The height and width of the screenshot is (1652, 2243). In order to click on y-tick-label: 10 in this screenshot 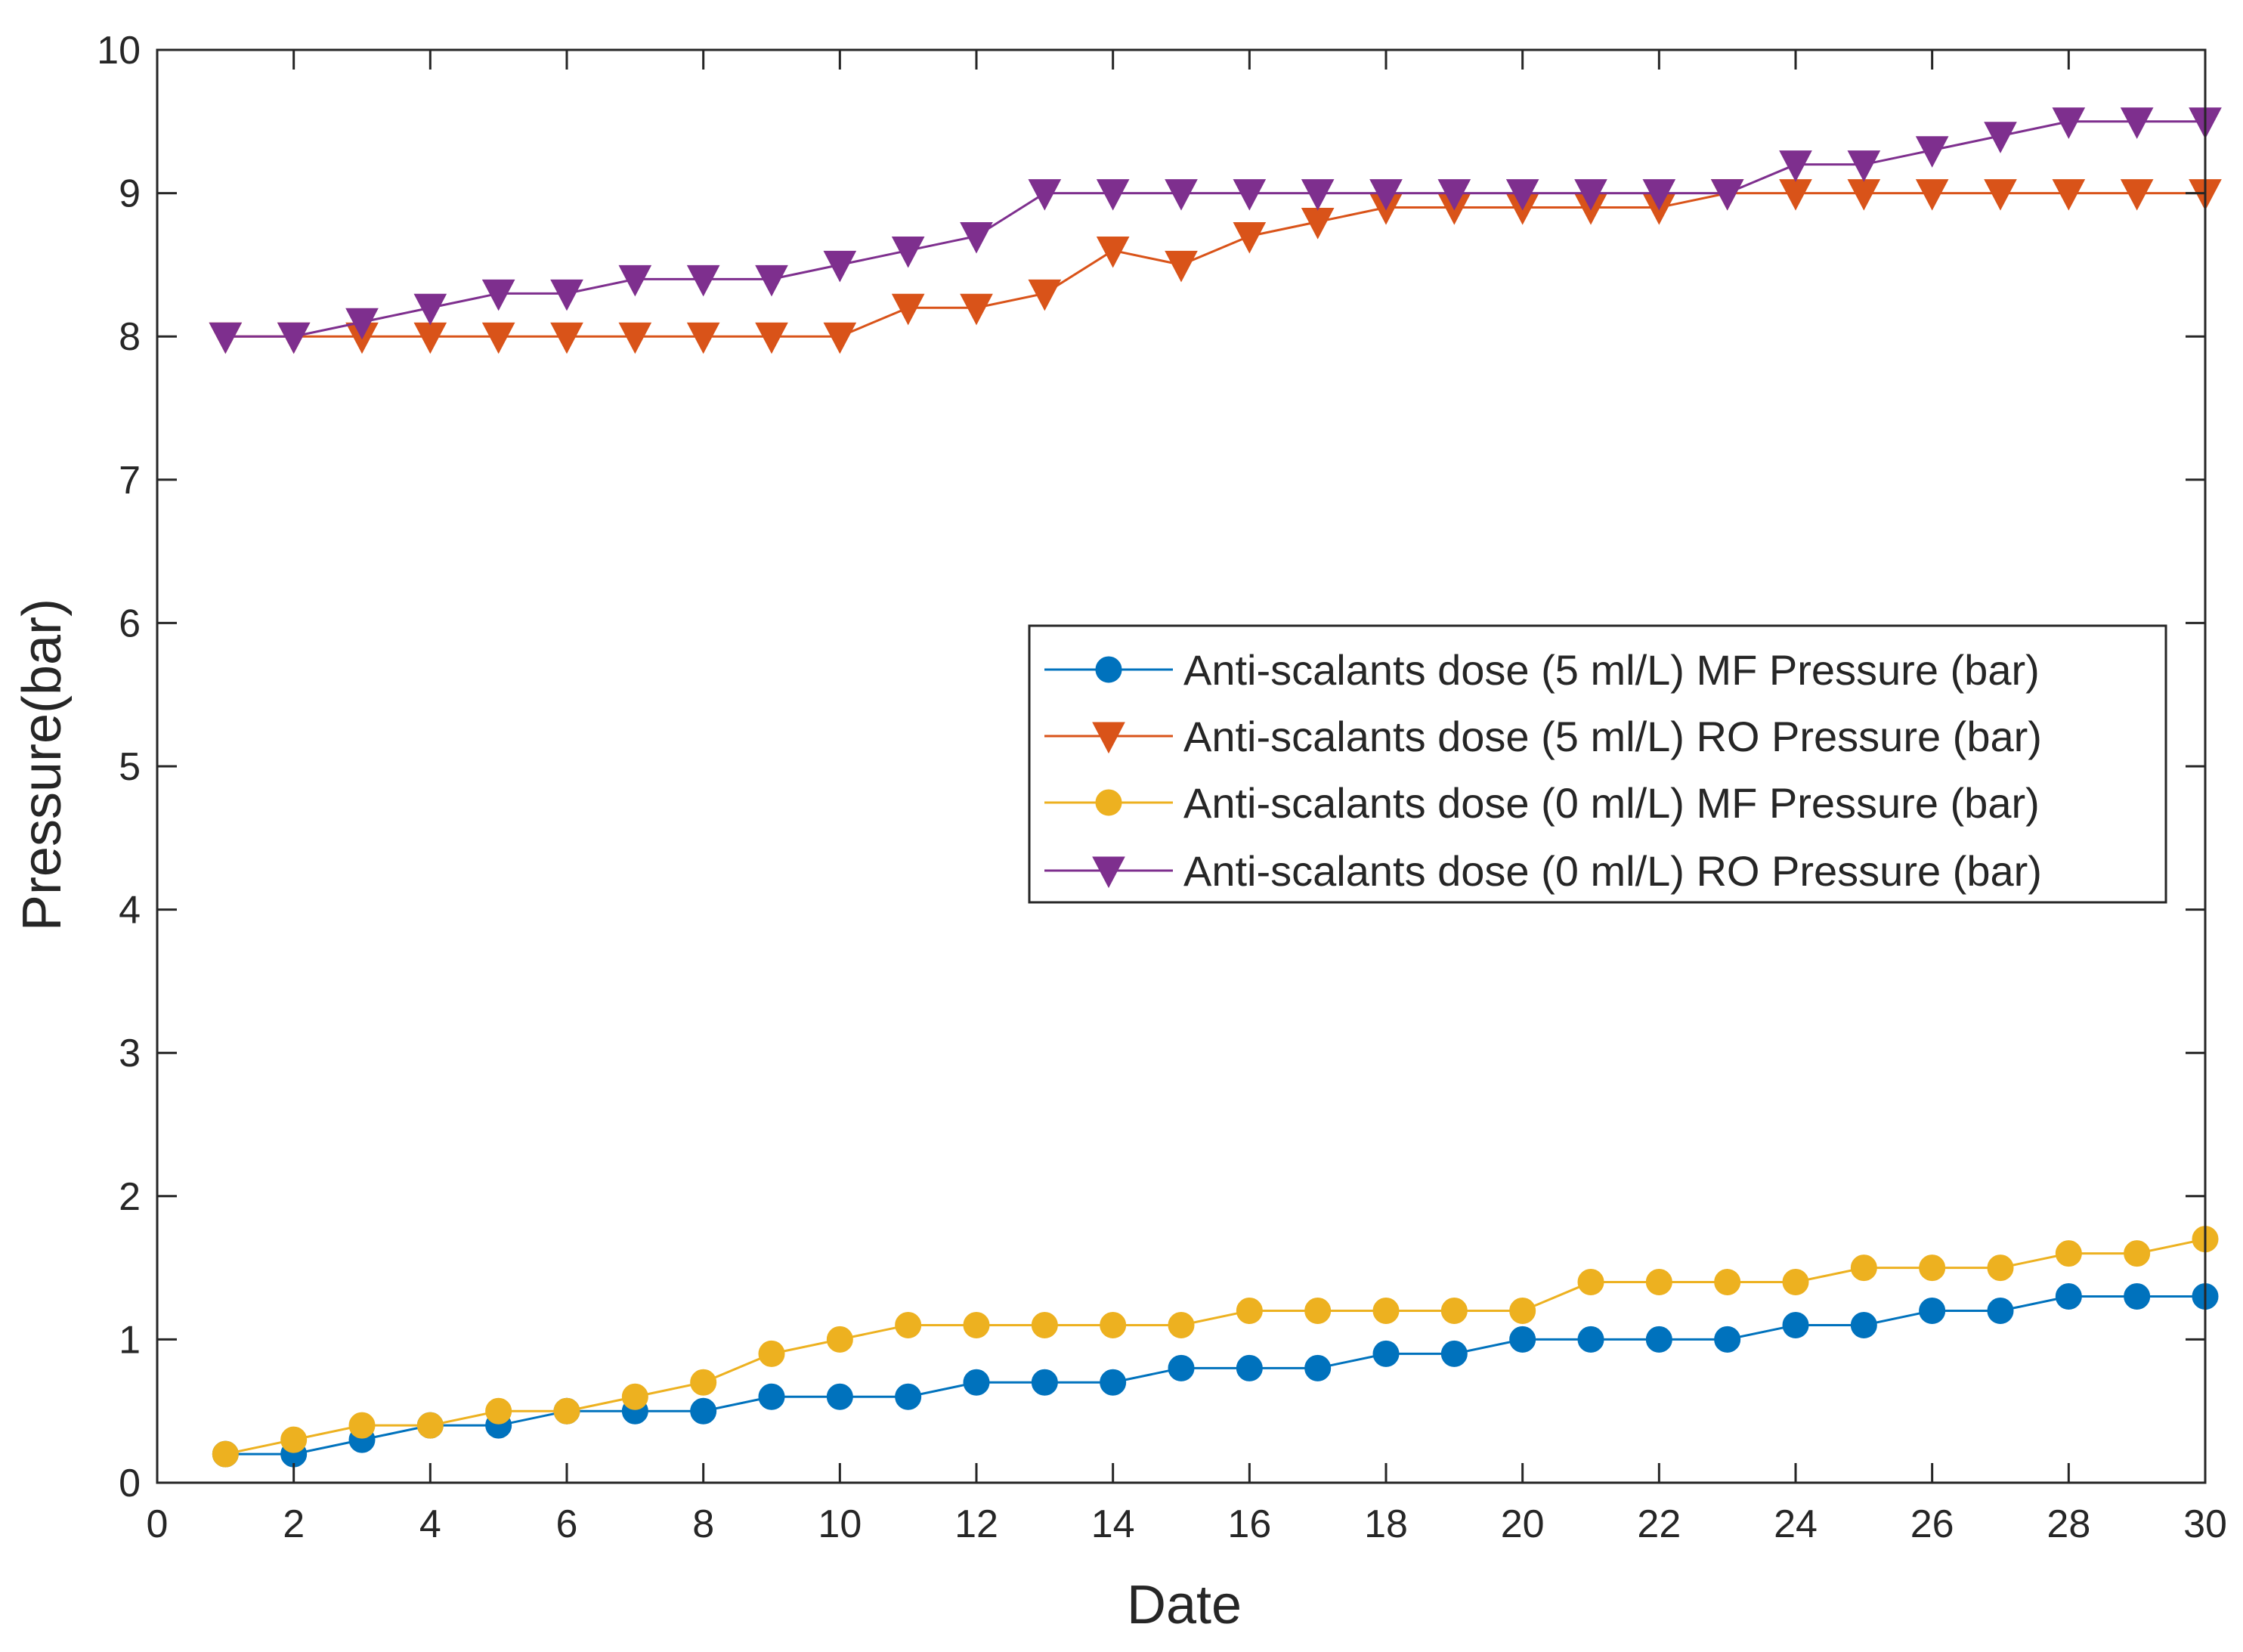, I will do `click(119, 51)`.